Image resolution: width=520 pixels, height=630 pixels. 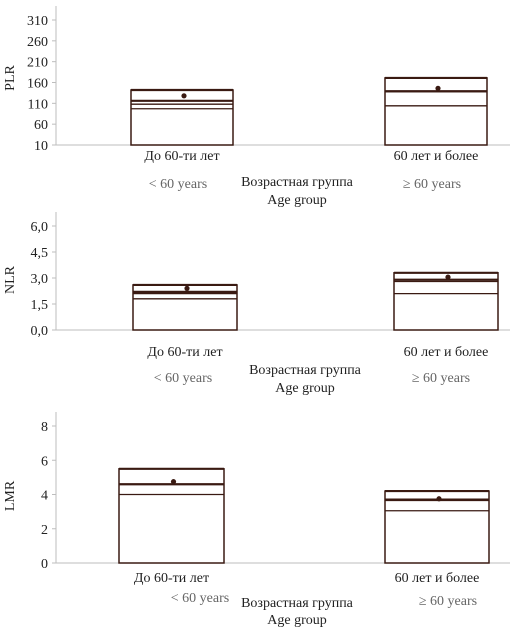 I want to click on y-tick-label: 60, so click(x=41, y=125).